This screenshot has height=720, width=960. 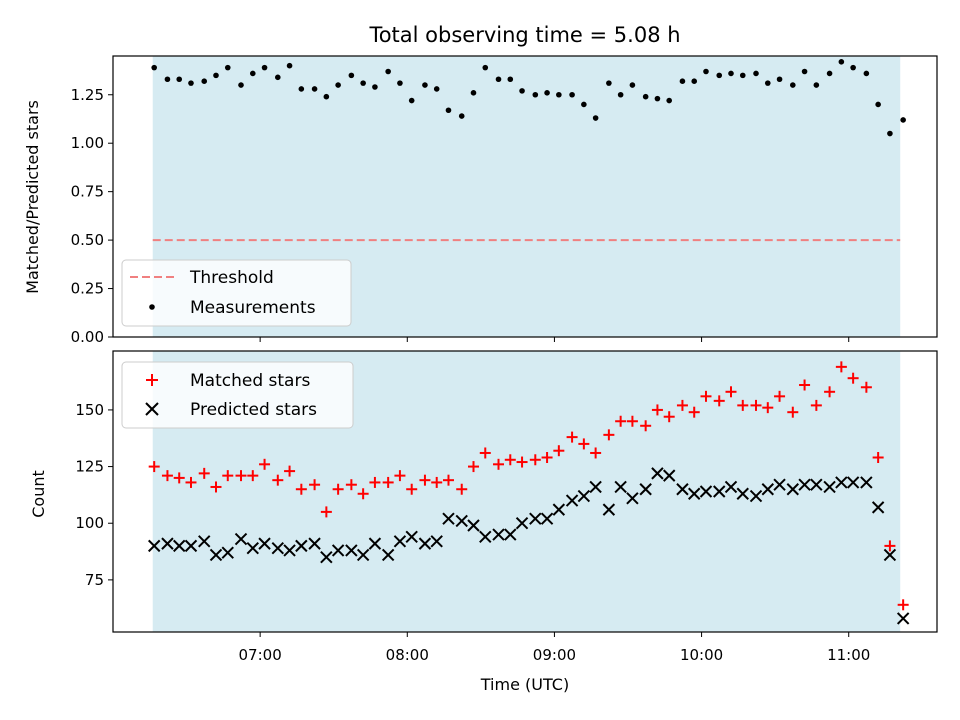 I want to click on legend-top: Threshold Measurements, so click(x=236, y=293).